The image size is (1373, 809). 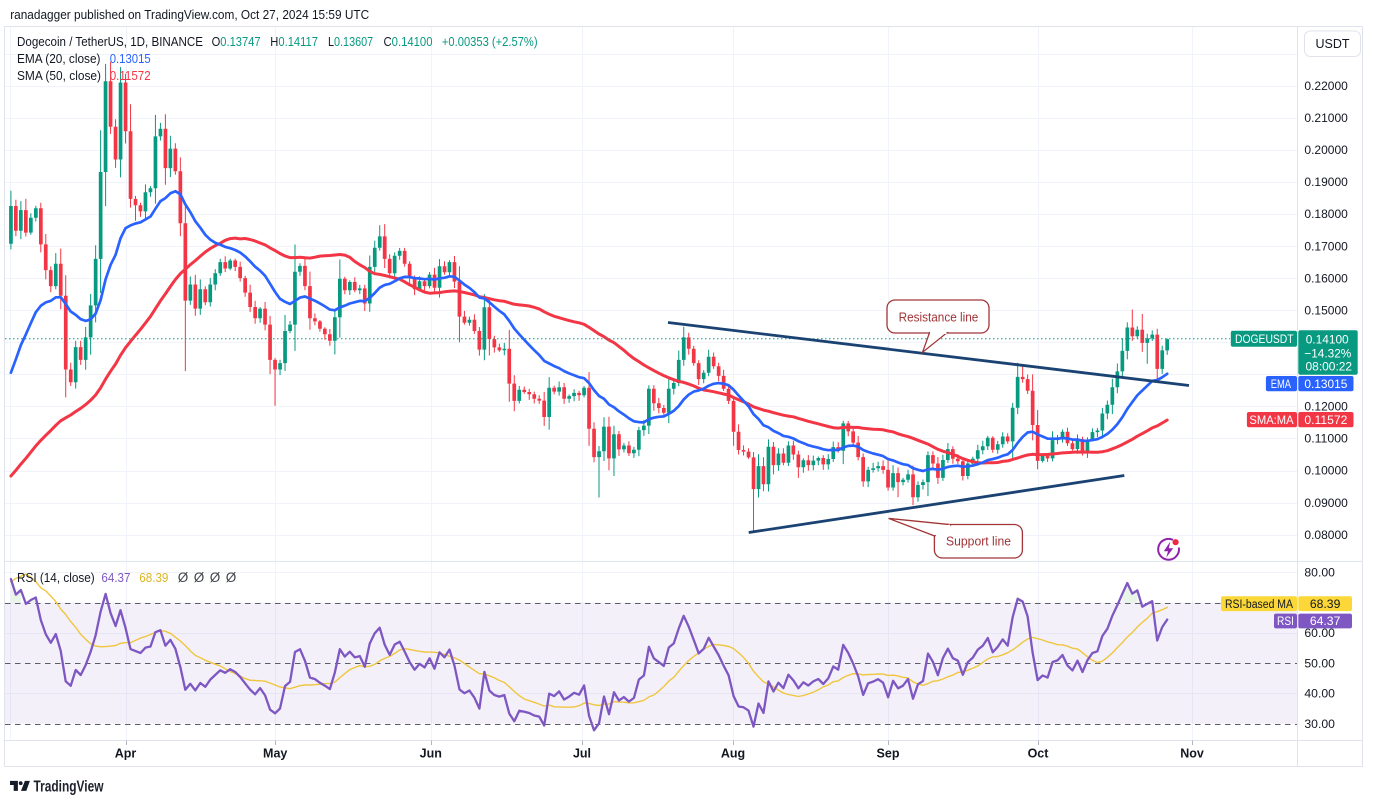 I want to click on svg-text: 0.09000, so click(x=1326, y=503).